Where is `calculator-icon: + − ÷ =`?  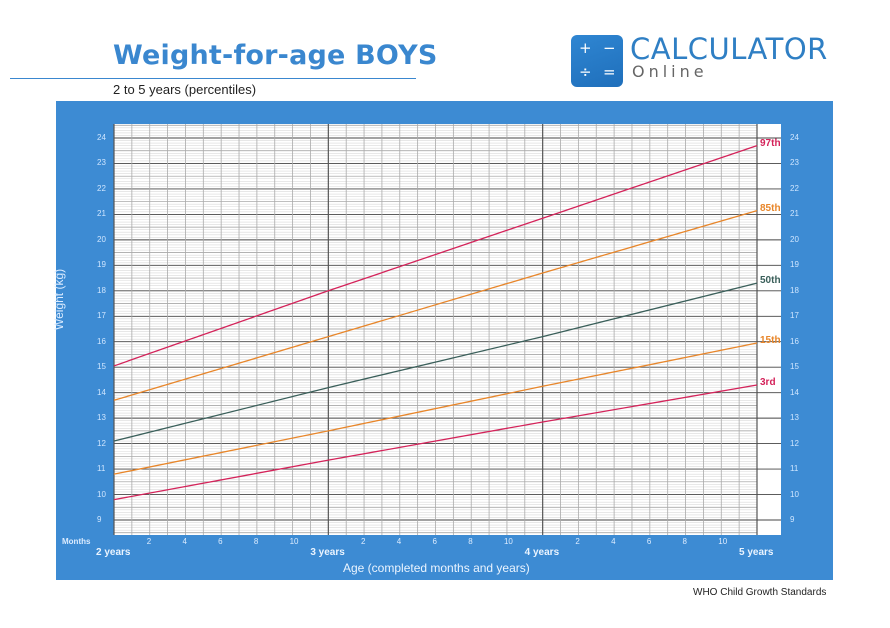 calculator-icon: + − ÷ = is located at coordinates (597, 61).